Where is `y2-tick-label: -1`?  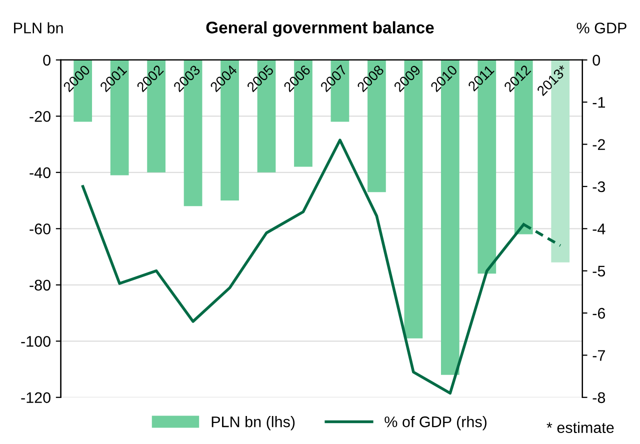
y2-tick-label: -1 is located at coordinates (598, 102).